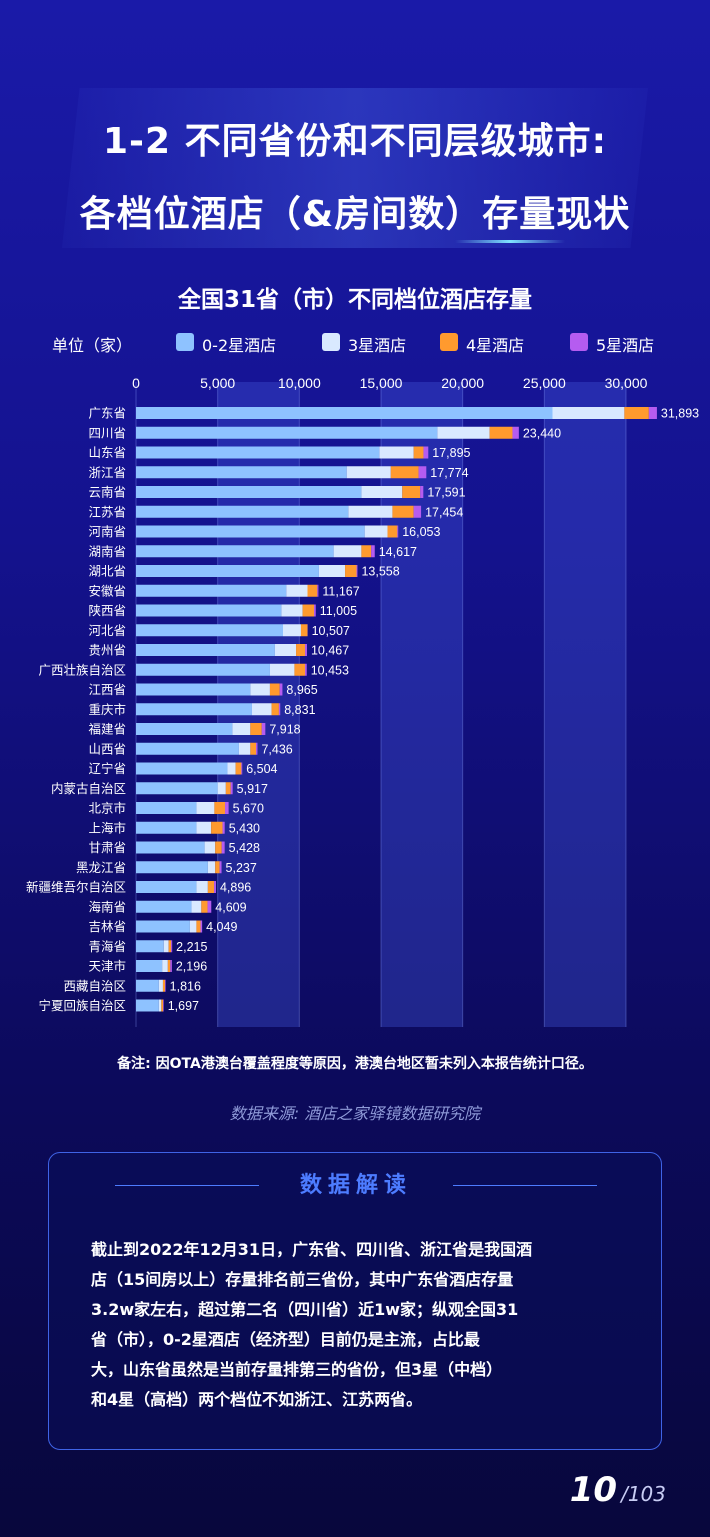 Image resolution: width=710 pixels, height=1537 pixels. What do you see at coordinates (299, 710) in the screenshot?
I see `total-data-label: 8,831` at bounding box center [299, 710].